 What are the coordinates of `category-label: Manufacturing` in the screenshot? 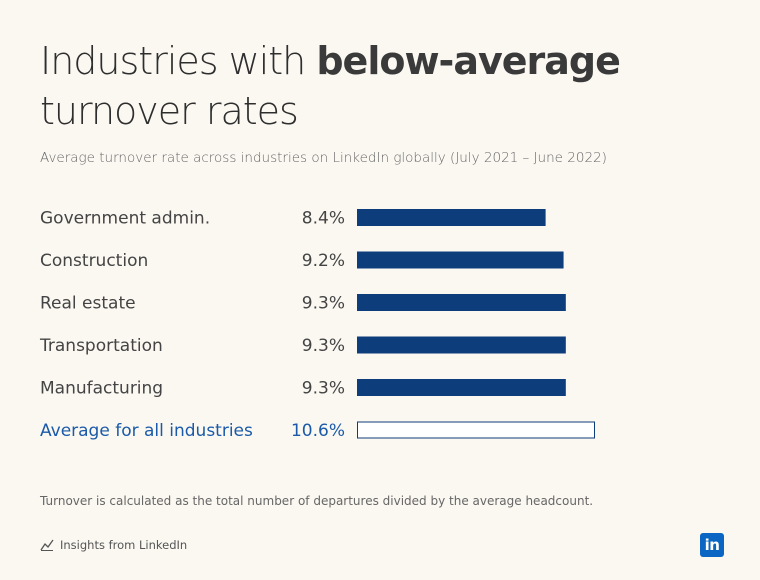 It's located at (101, 389).